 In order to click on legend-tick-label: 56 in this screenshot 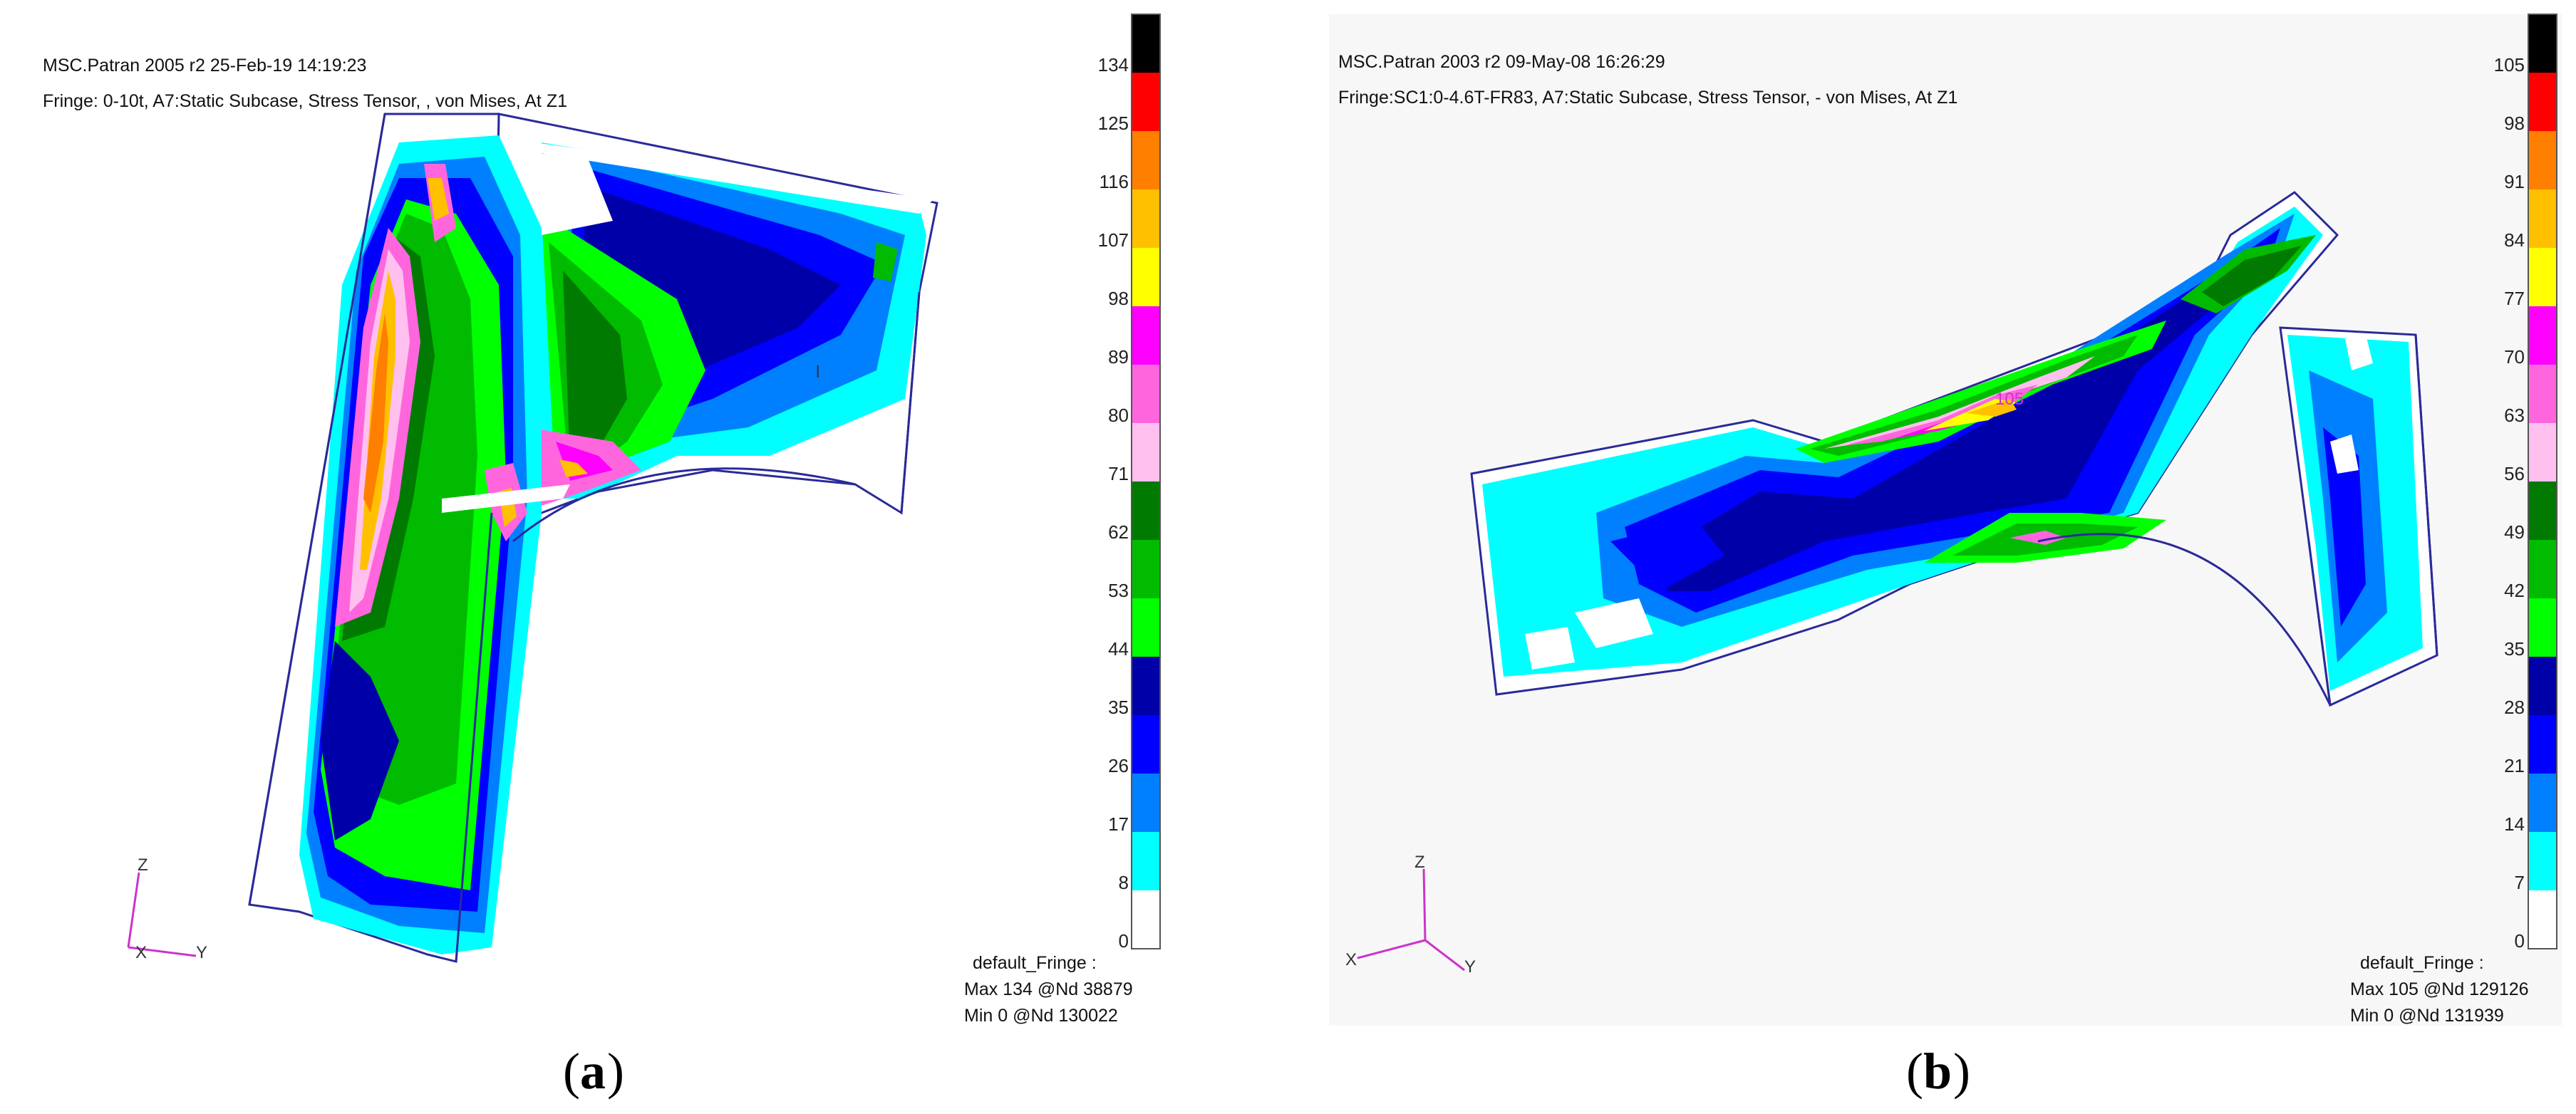, I will do `click(2514, 473)`.